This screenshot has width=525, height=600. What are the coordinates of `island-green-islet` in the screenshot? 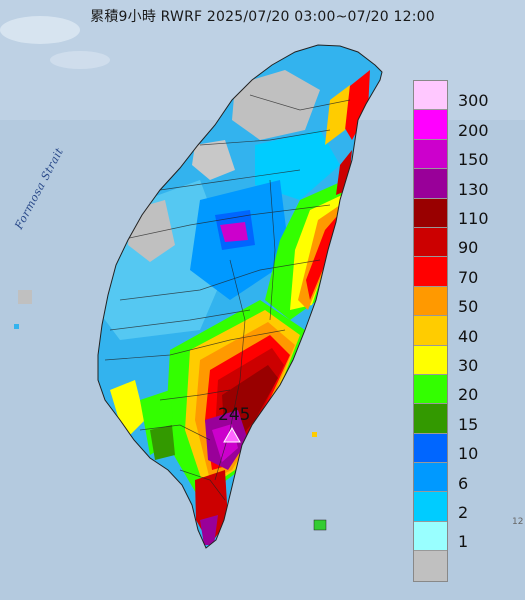 It's located at (320, 525).